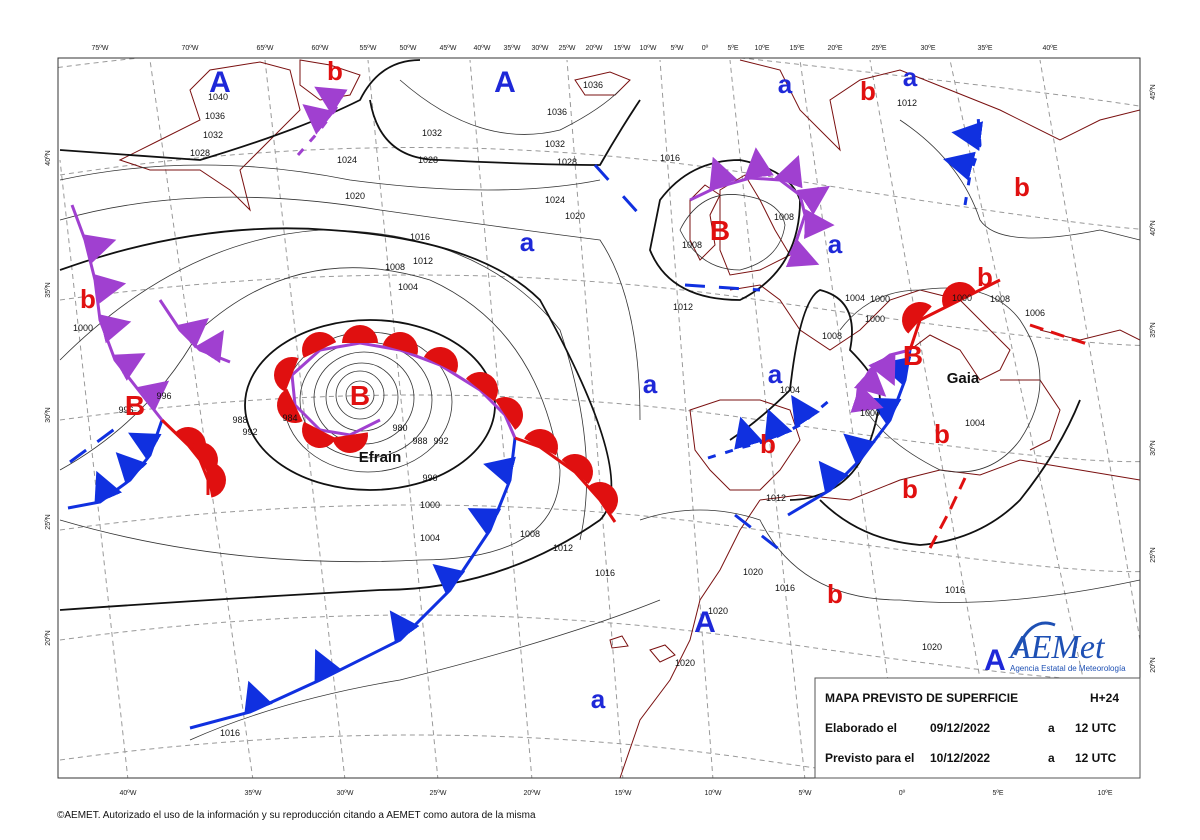 This screenshot has width=1200, height=840. I want to click on info-cell: 12 UTC, so click(1096, 758).